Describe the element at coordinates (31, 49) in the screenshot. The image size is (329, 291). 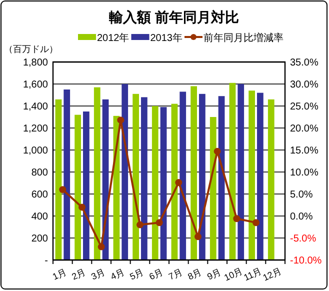
I see `y-axis-title: （百万ドル）` at that location.